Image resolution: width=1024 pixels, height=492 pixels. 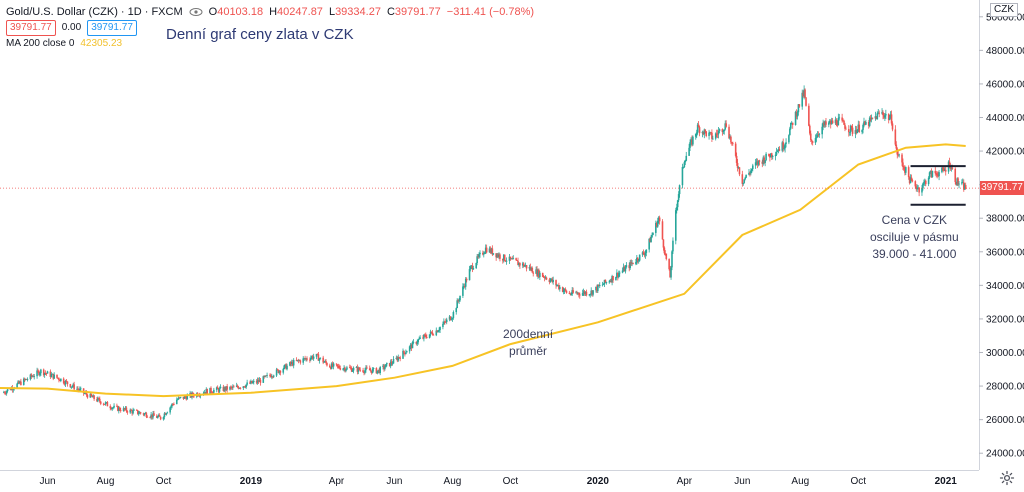 I want to click on symbol-title: Gold/U.S. Dollar (CZK) · 1D · FXCM, so click(x=94, y=12).